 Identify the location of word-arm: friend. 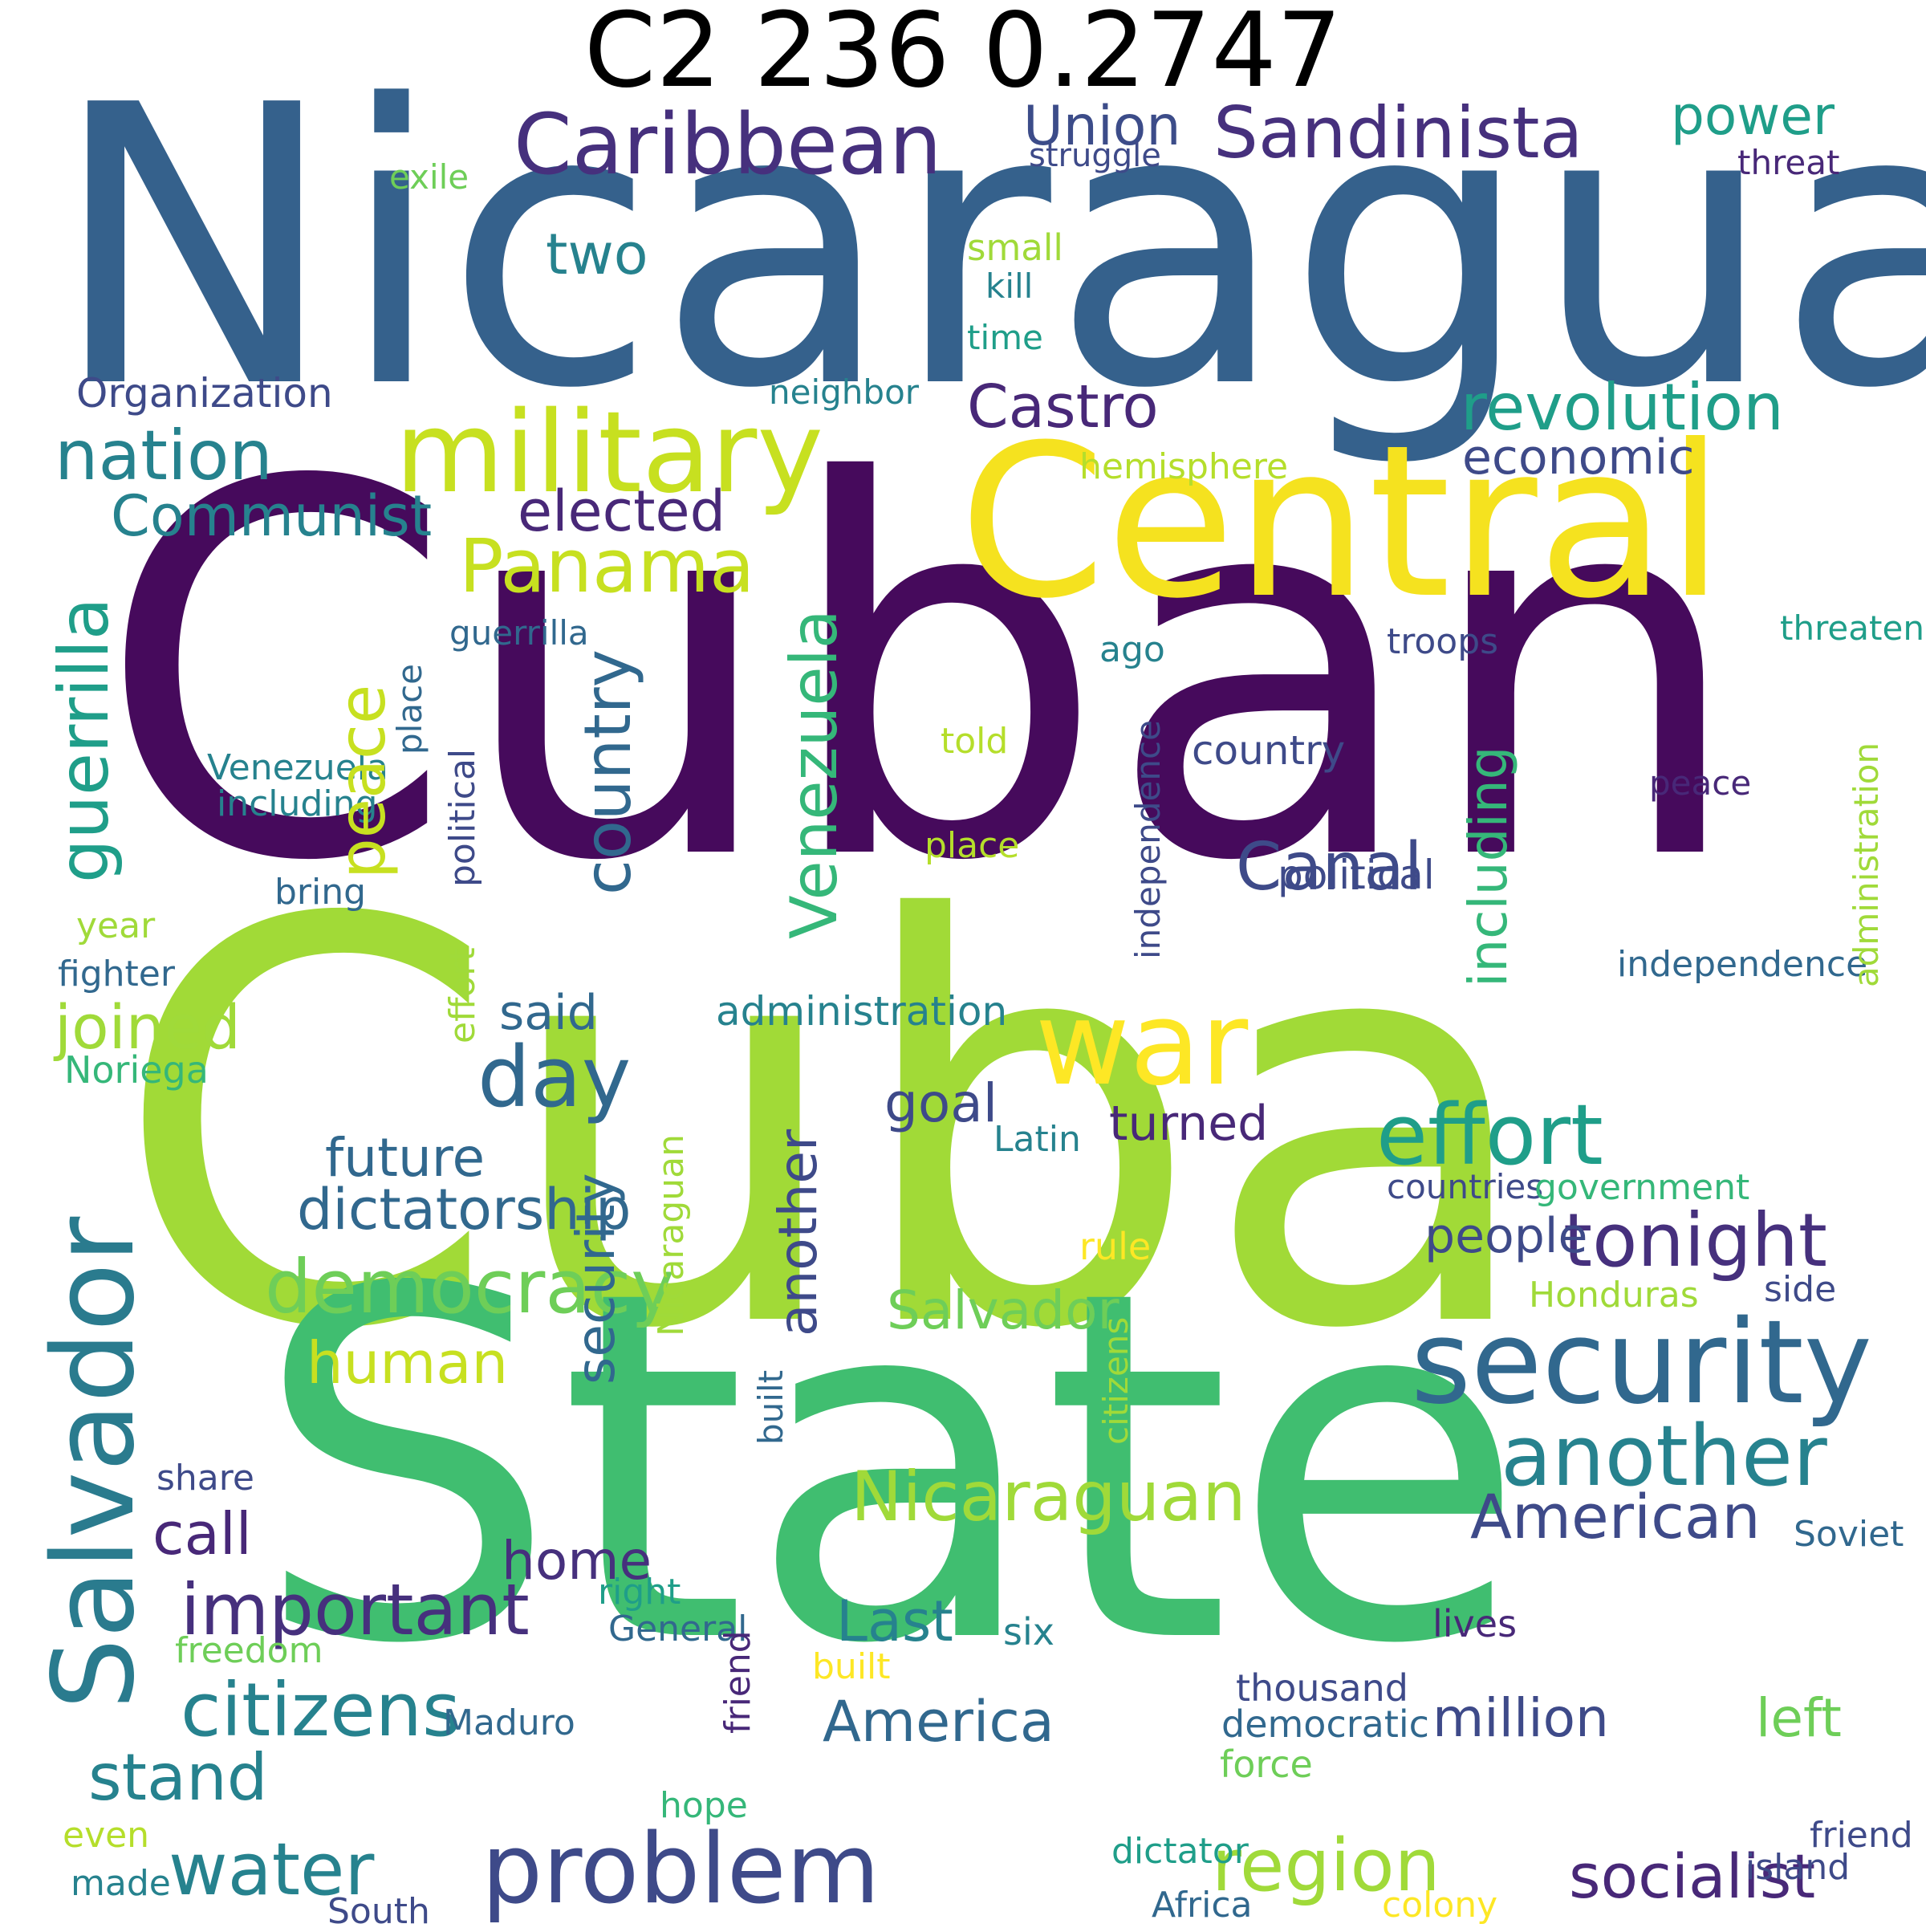
(1861, 1836).